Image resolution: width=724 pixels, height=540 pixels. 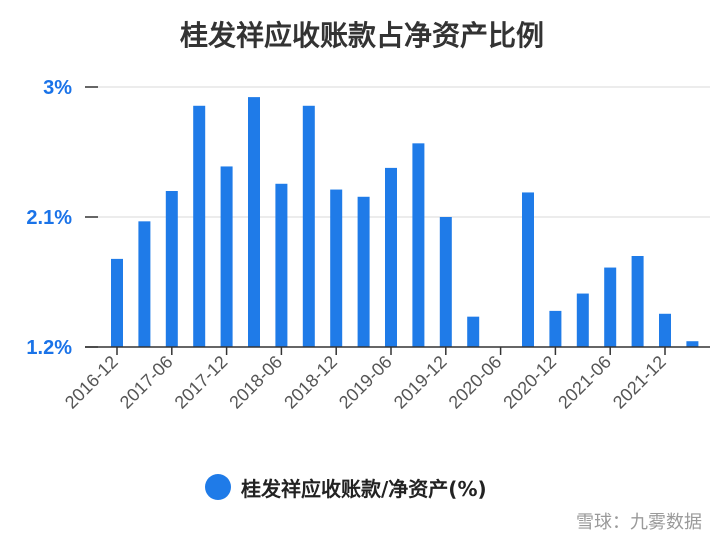 What do you see at coordinates (57, 88) in the screenshot?
I see `y-tick-label: 3%` at bounding box center [57, 88].